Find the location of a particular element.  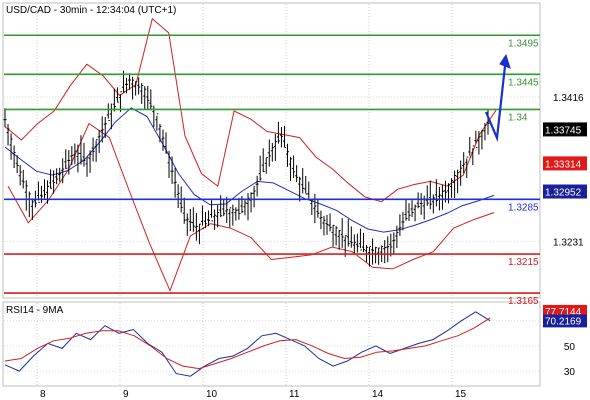

level-label: 1.34 is located at coordinates (518, 117).